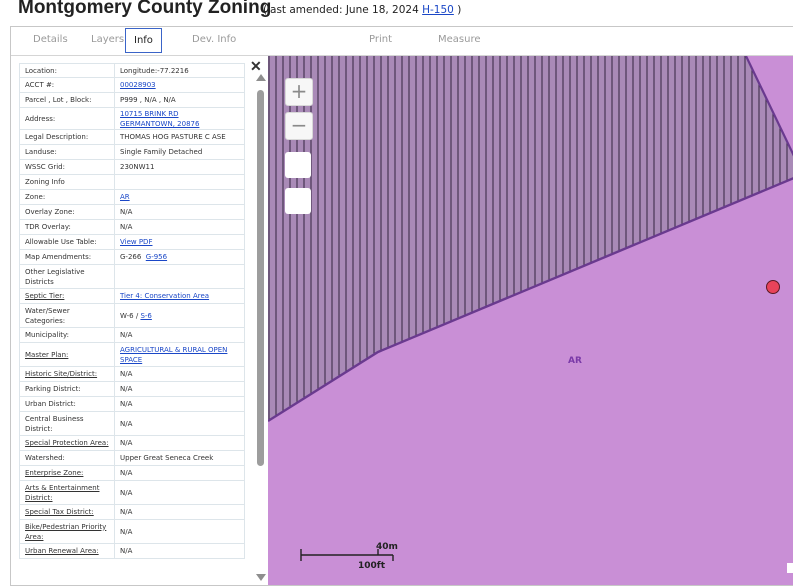 The height and width of the screenshot is (588, 793). Describe the element at coordinates (40, 118) in the screenshot. I see `info-key-text: Address:` at that location.